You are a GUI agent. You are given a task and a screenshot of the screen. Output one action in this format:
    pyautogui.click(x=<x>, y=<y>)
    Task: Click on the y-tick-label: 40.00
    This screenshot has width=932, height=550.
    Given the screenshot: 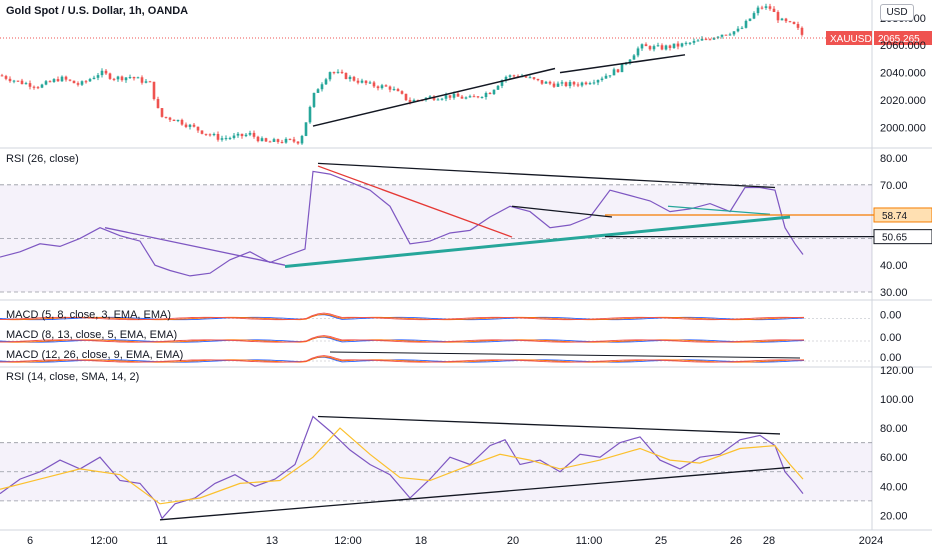 What is the action you would take?
    pyautogui.click(x=894, y=487)
    